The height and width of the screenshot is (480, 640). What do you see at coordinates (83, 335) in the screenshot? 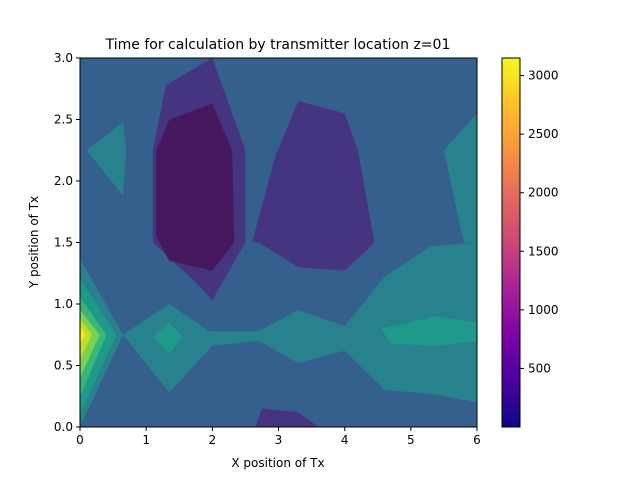
I see `contour-region-yellow` at bounding box center [83, 335].